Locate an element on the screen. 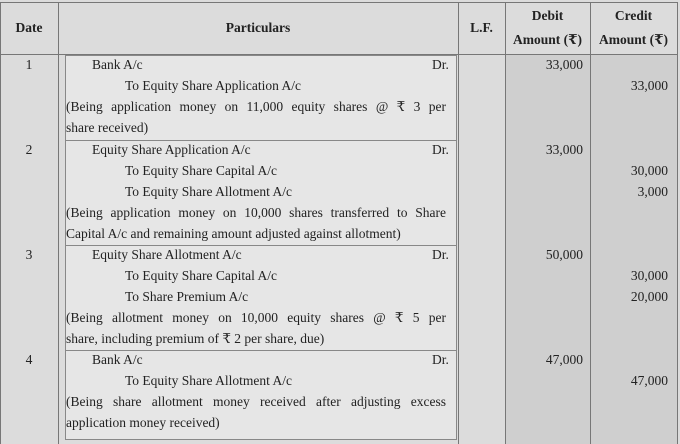 This screenshot has width=680, height=444. debit-account: Equity Share Allotment A/c is located at coordinates (167, 254).